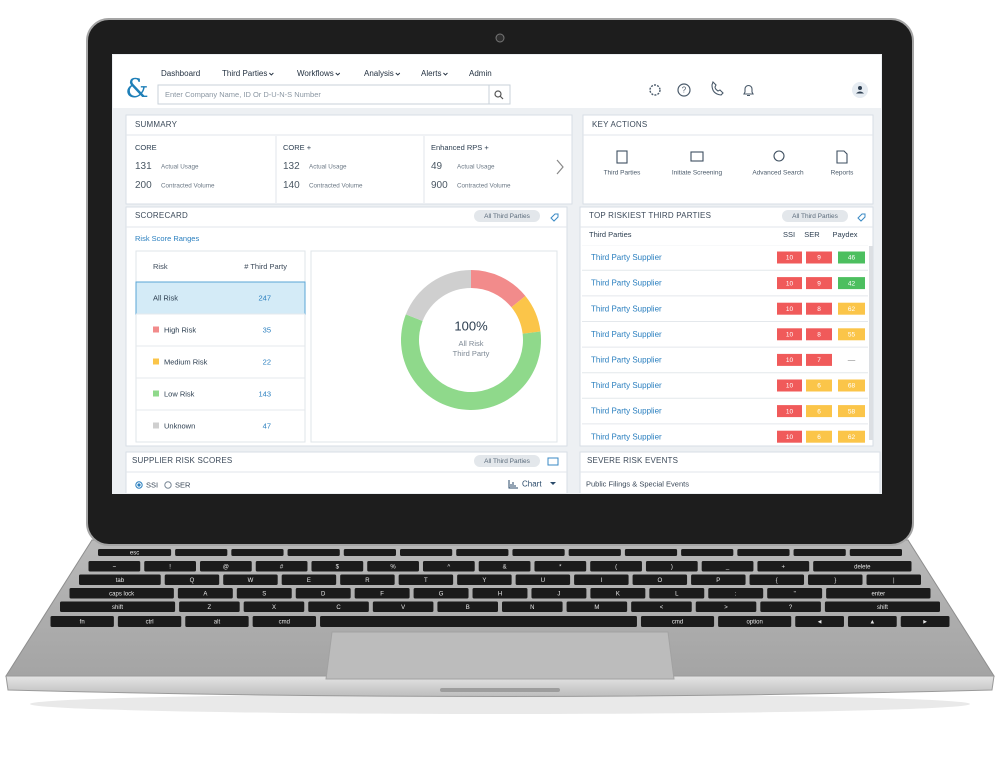  I want to click on search-box, so click(334, 94).